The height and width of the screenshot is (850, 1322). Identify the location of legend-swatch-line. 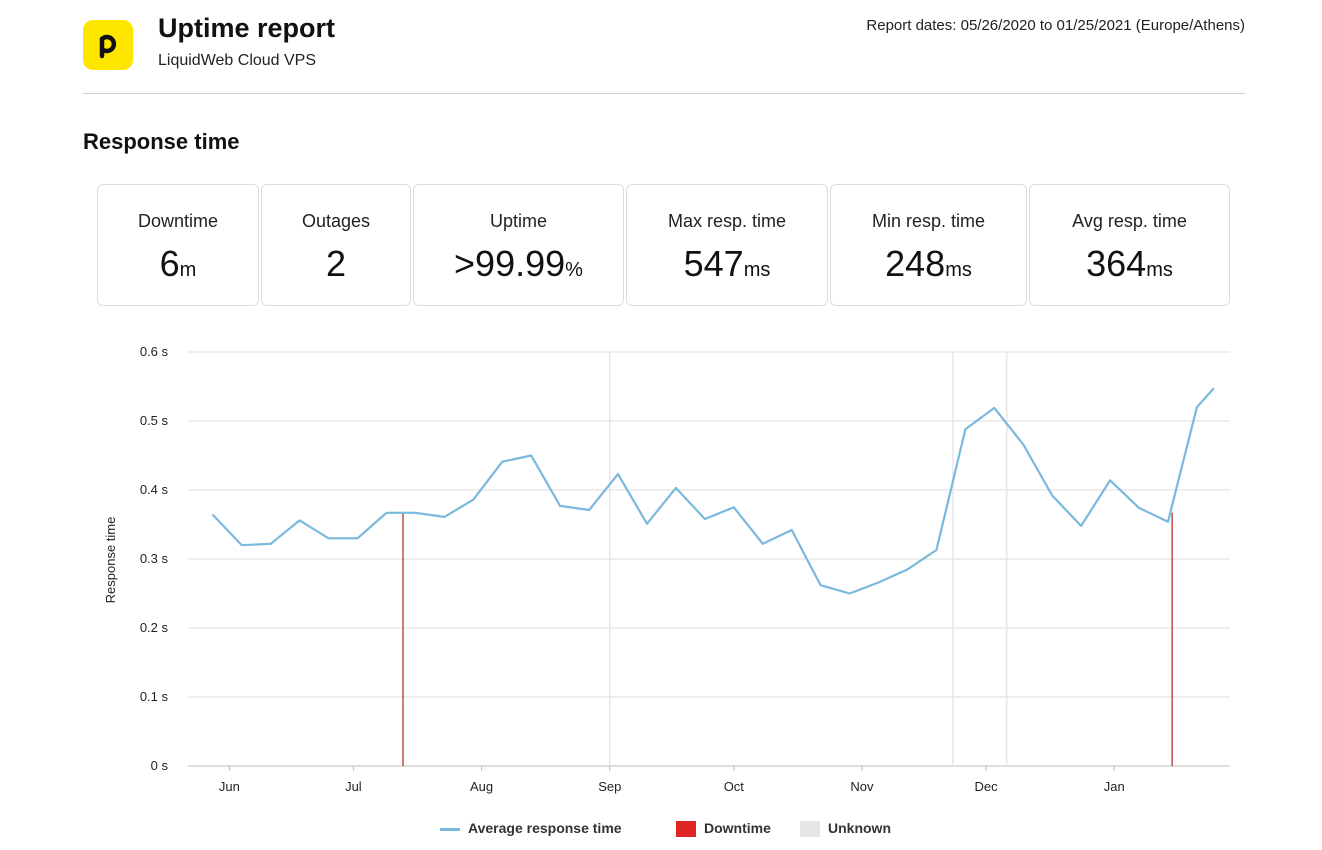
(450, 829).